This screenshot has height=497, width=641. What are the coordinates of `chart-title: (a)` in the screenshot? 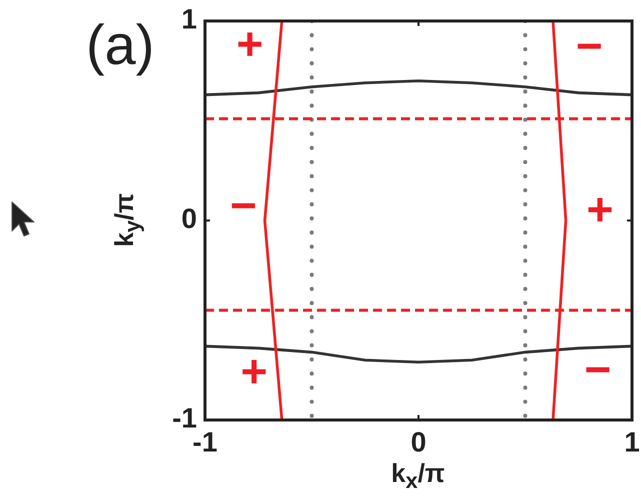 It's located at (120, 44).